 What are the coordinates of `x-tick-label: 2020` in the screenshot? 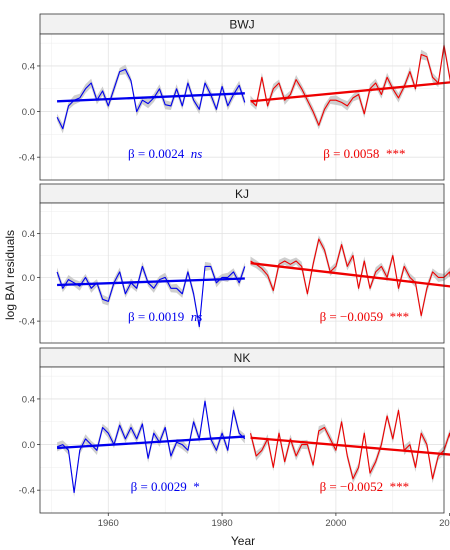 It's located at (444, 523).